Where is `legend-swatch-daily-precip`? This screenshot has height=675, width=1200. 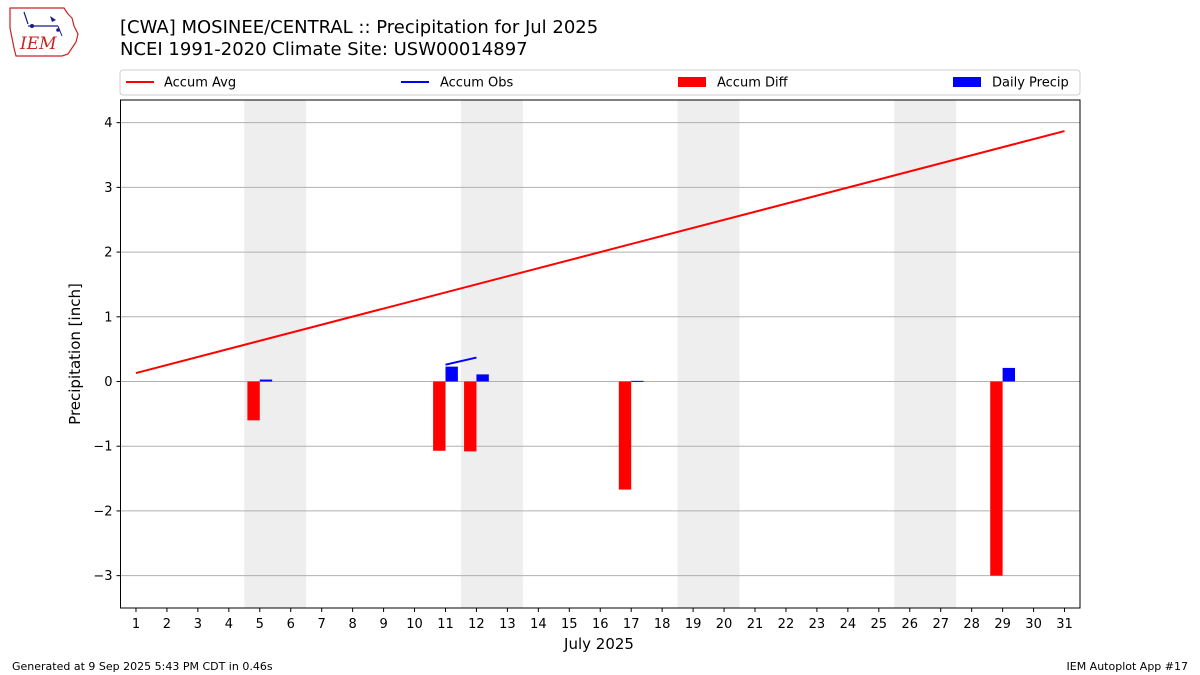 legend-swatch-daily-precip is located at coordinates (967, 82).